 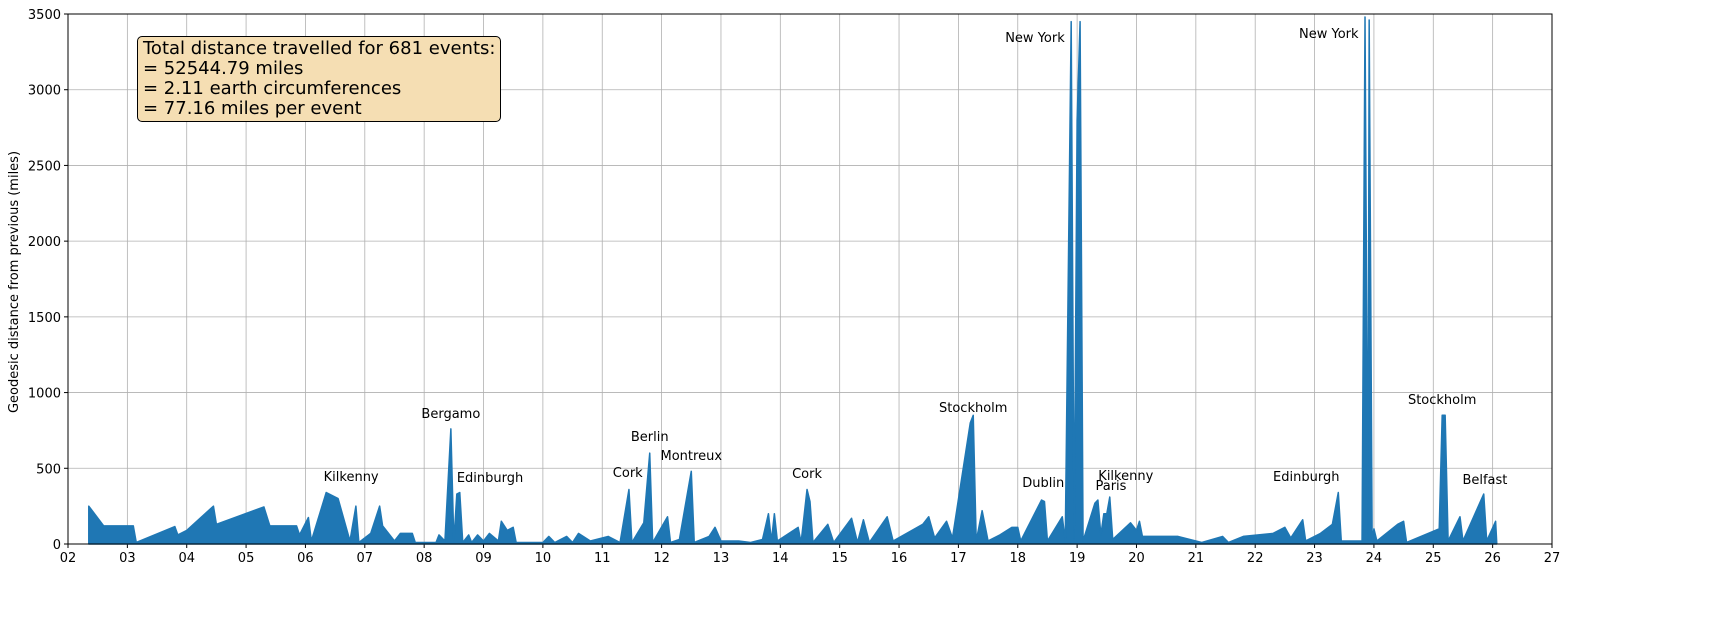 What do you see at coordinates (899, 558) in the screenshot?
I see `x-tick-label: 16` at bounding box center [899, 558].